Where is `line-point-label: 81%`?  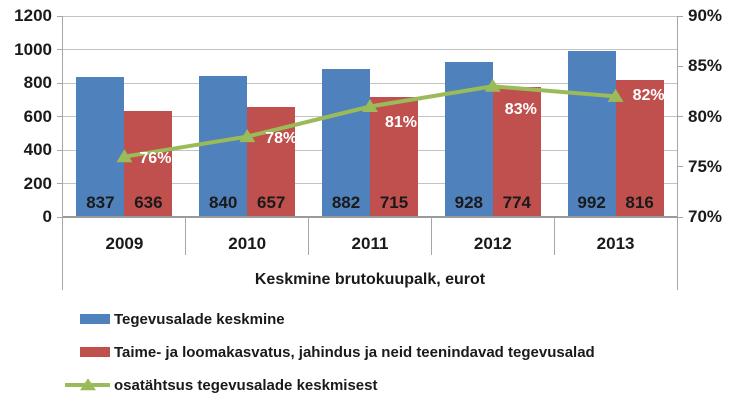
line-point-label: 81% is located at coordinates (401, 122).